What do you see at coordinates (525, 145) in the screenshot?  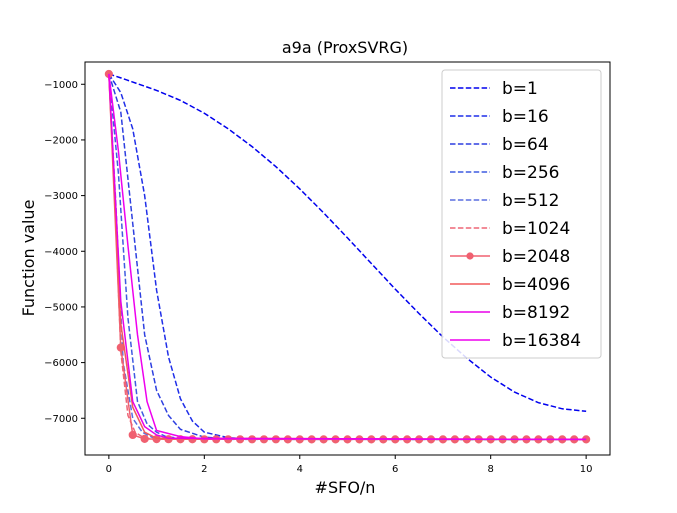 I see `legend-label: b=64` at bounding box center [525, 145].